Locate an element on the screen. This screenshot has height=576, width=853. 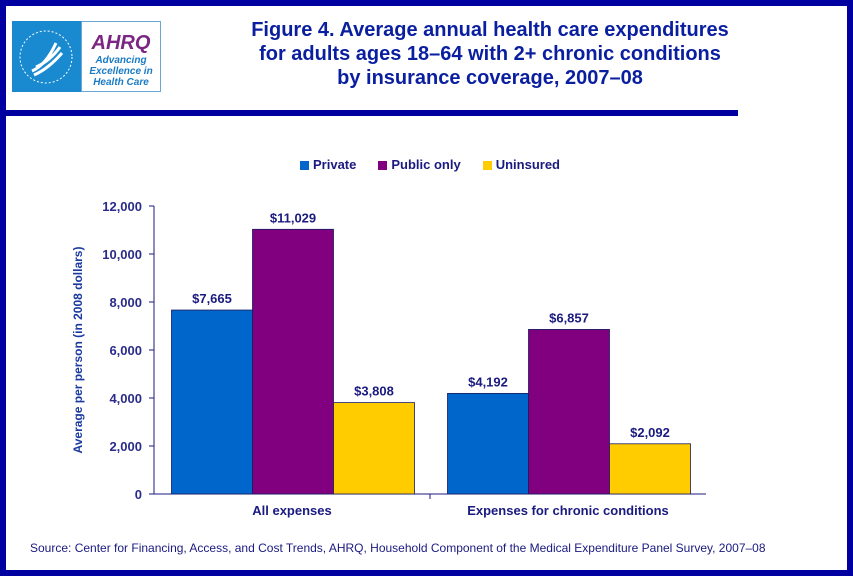
ahrq-brand: AHRQ is located at coordinates (121, 43).